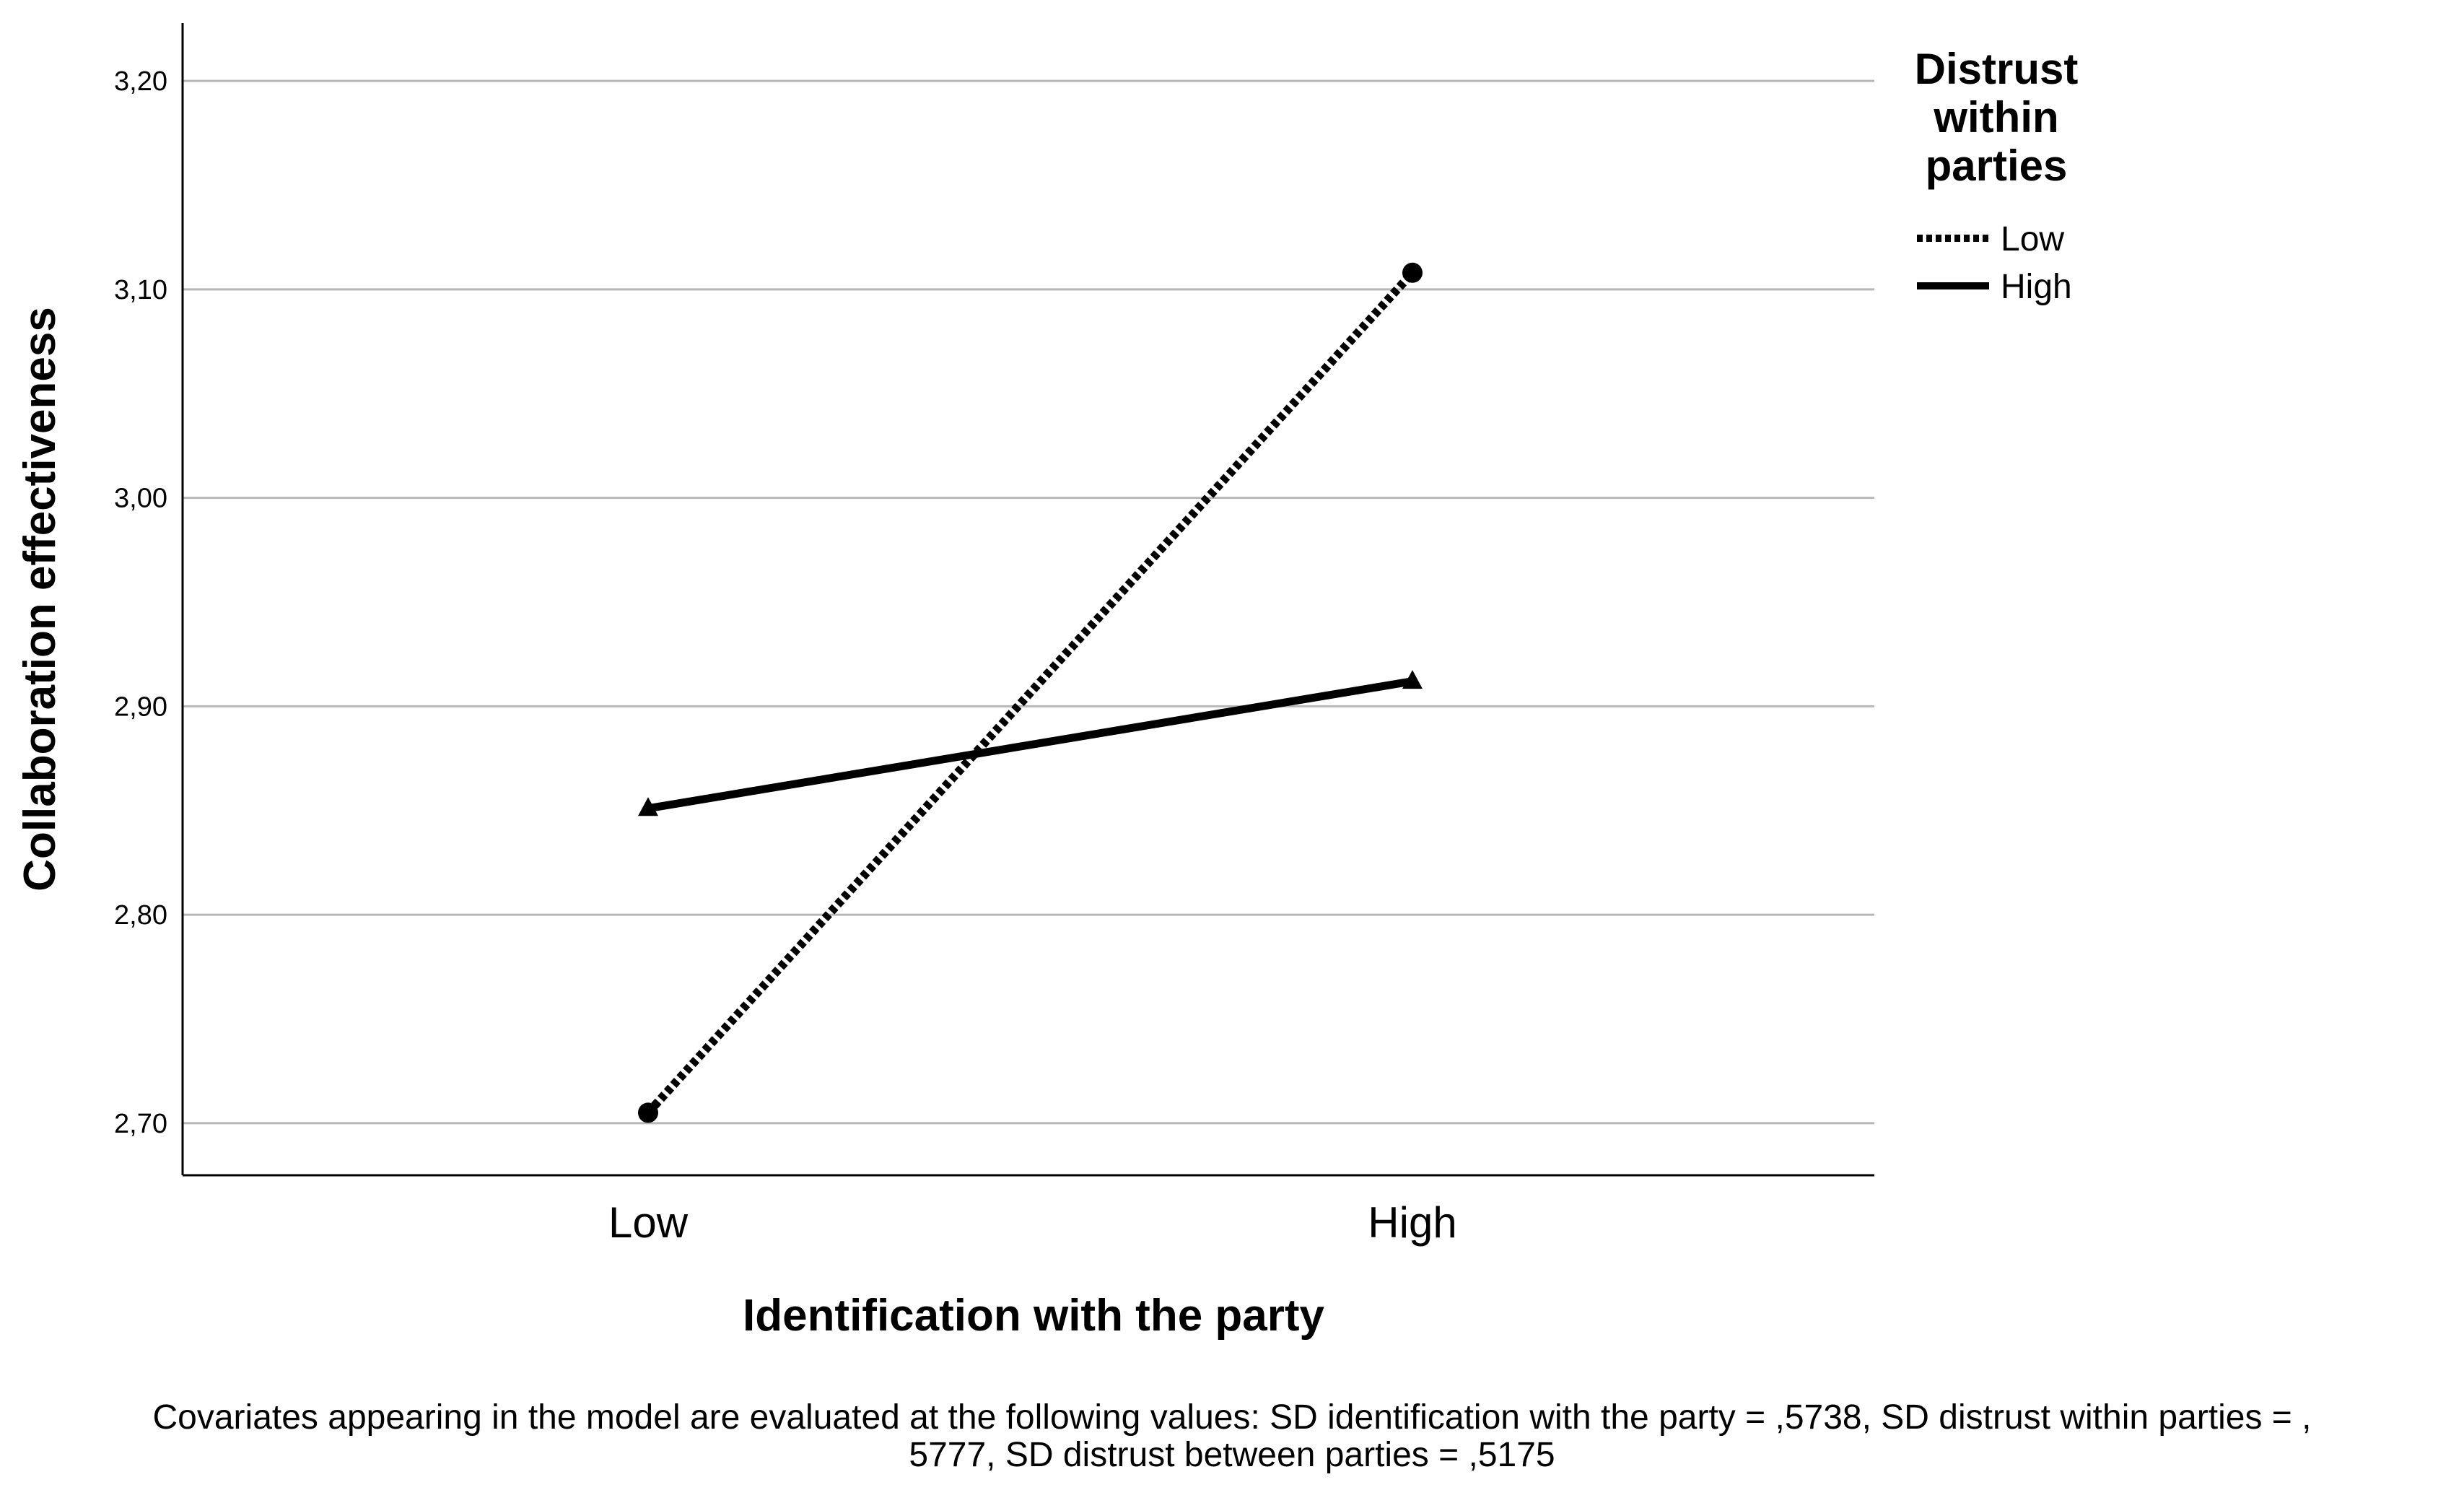  Describe the element at coordinates (648, 1222) in the screenshot. I see `x-tick-label: Low` at that location.